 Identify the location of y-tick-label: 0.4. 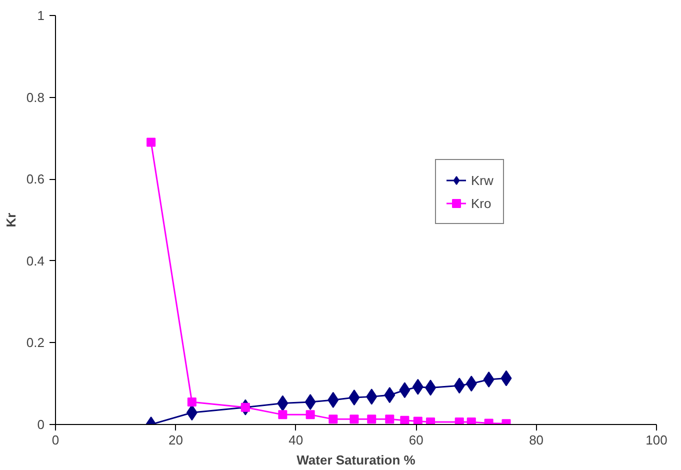
(35, 260).